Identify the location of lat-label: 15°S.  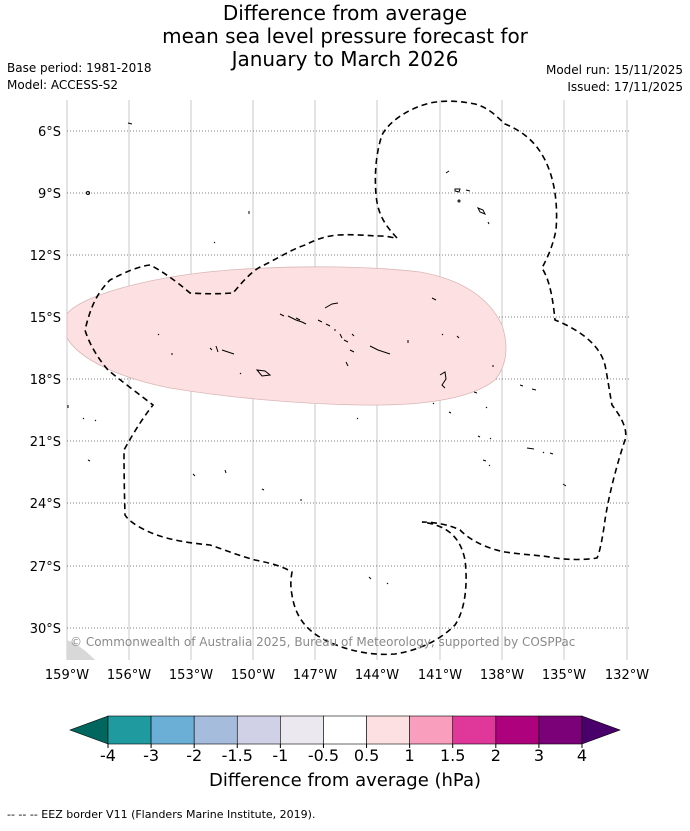
(45, 318).